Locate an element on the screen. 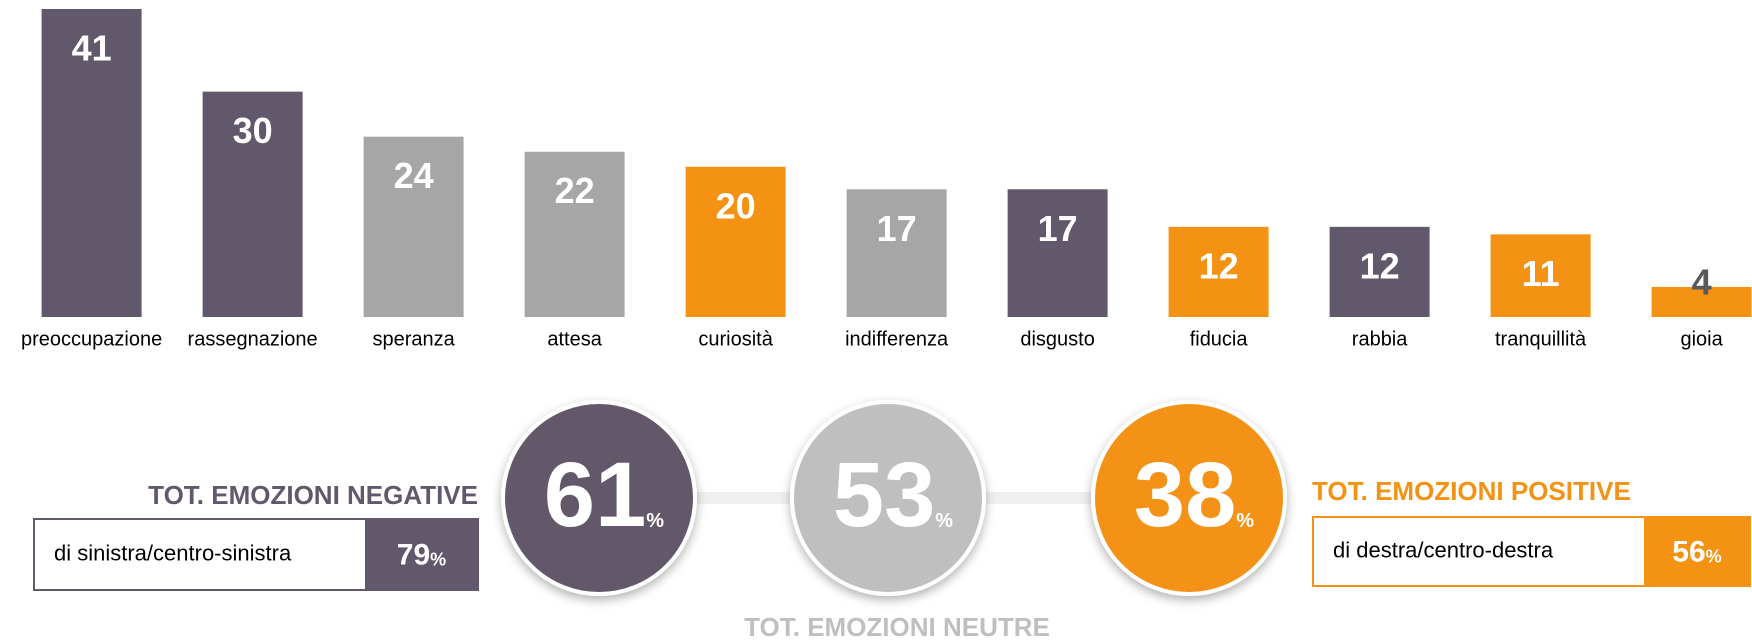 This screenshot has height=643, width=1752. sub-label: di sinistra/centro-sinistra is located at coordinates (173, 552).